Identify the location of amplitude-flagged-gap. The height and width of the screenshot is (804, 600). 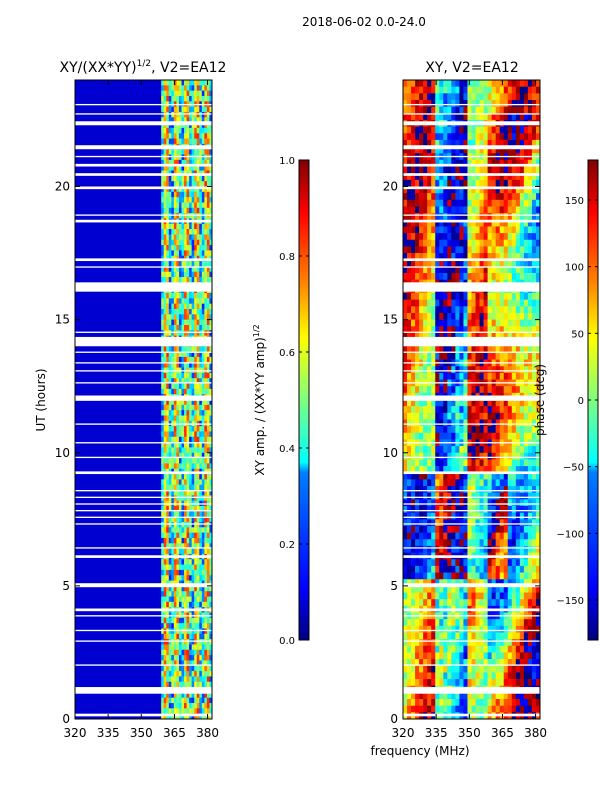
(143, 556).